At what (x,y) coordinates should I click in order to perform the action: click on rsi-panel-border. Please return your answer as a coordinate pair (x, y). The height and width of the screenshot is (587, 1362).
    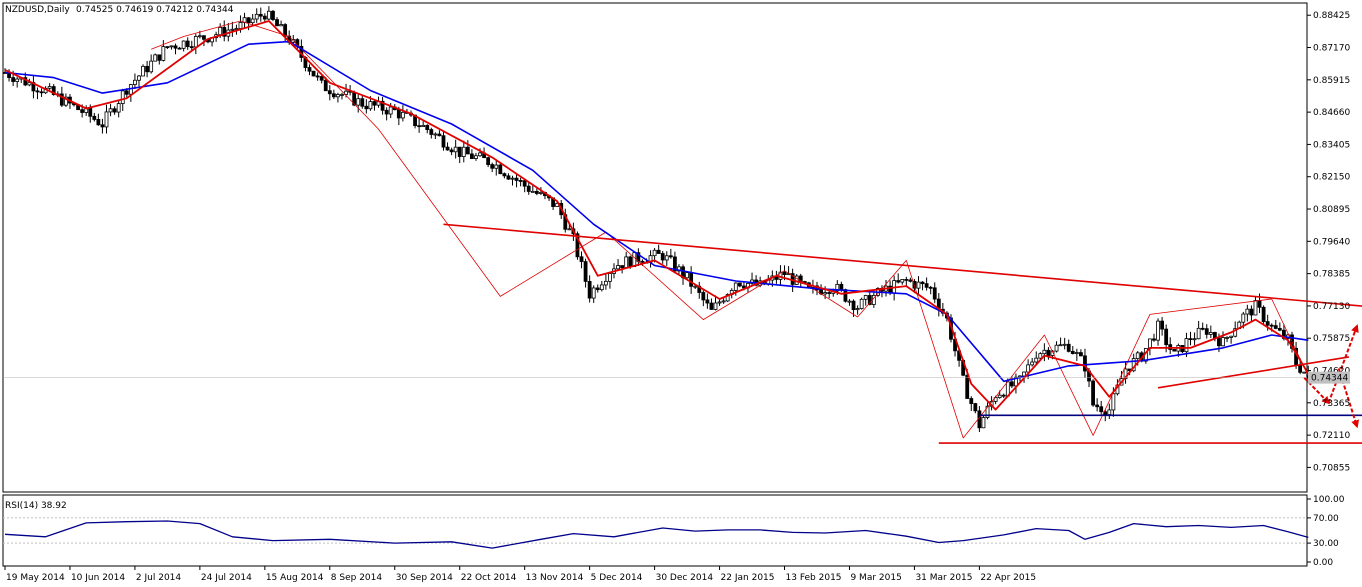
    Looking at the image, I should click on (655, 530).